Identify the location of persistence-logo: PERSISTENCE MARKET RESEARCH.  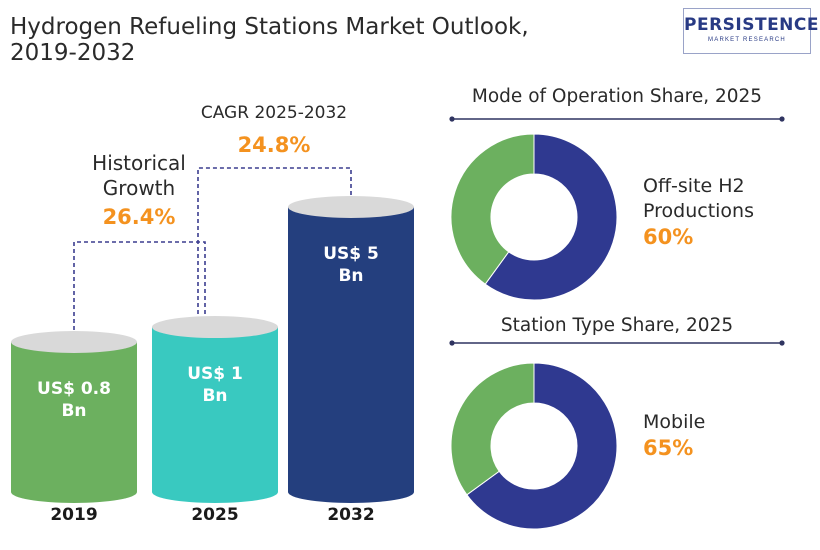
(751, 31).